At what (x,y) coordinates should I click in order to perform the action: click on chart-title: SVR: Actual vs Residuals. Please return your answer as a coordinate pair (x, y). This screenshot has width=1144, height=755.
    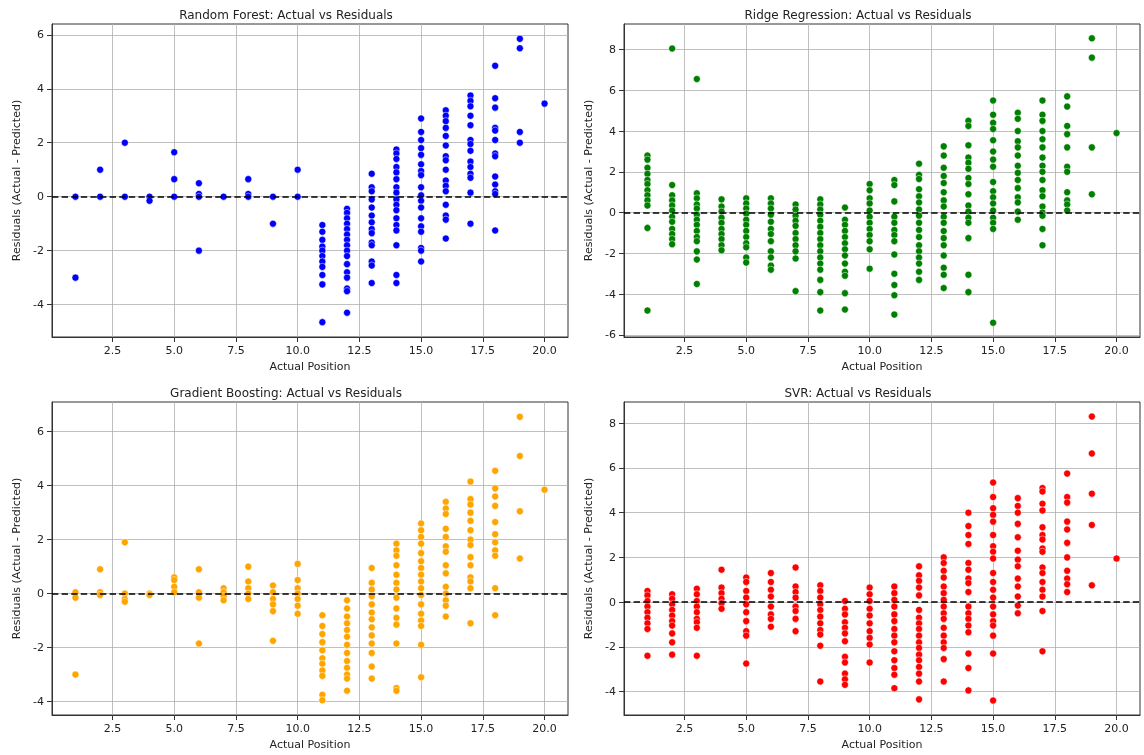
    Looking at the image, I should click on (858, 393).